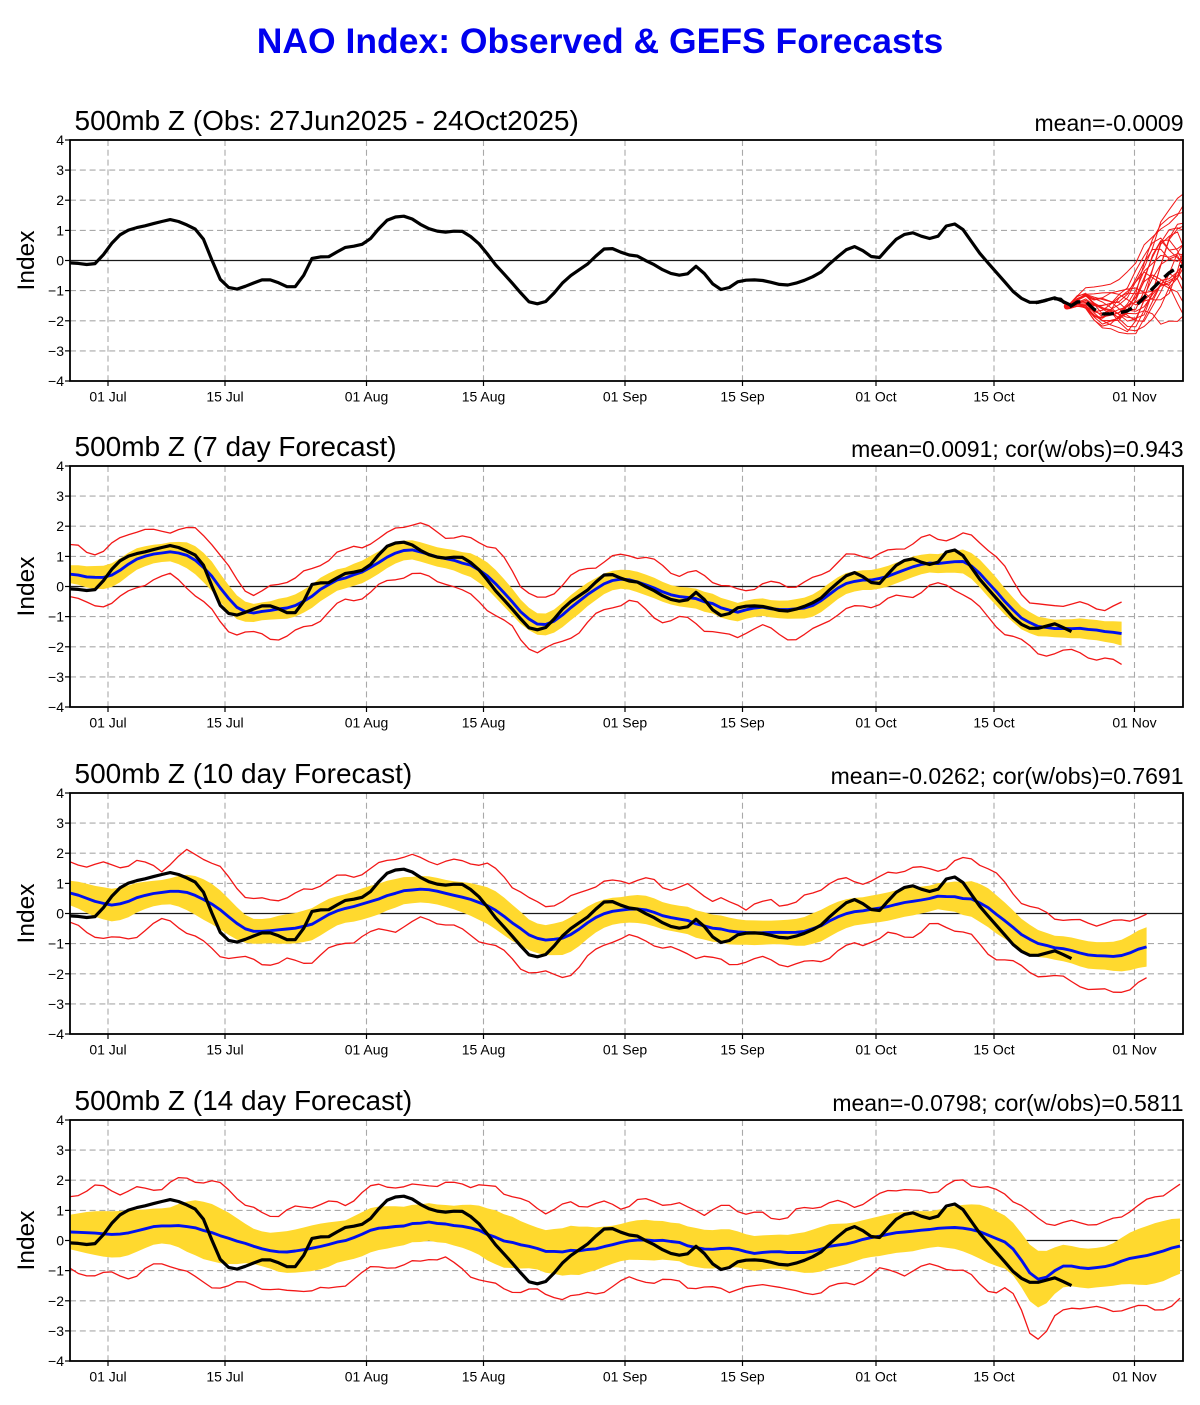 The width and height of the screenshot is (1200, 1405). What do you see at coordinates (327, 120) in the screenshot?
I see `svg-text:500mb Z (Obs: 27Jun2025 - 24Oc: 500mb Z (Obs: 27Jun2025 - 24Oct2025)` at bounding box center [327, 120].